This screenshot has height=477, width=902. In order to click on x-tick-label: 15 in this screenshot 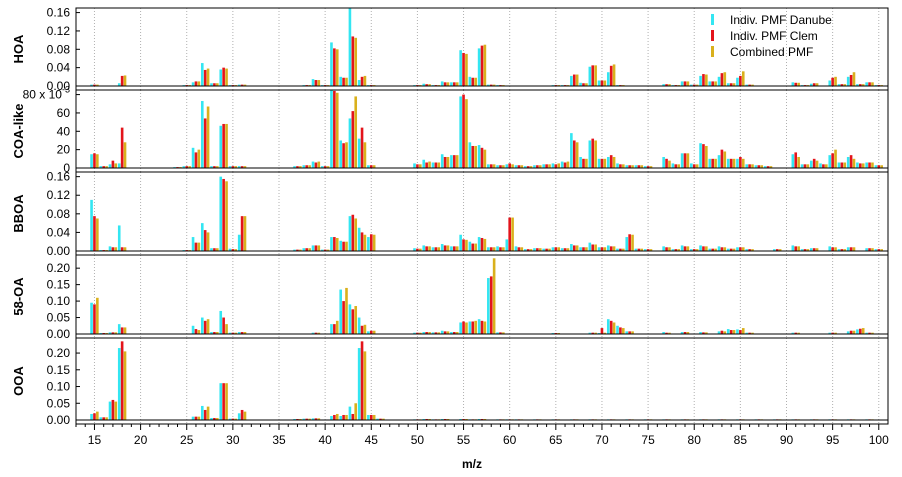, I will do `click(95, 440)`.